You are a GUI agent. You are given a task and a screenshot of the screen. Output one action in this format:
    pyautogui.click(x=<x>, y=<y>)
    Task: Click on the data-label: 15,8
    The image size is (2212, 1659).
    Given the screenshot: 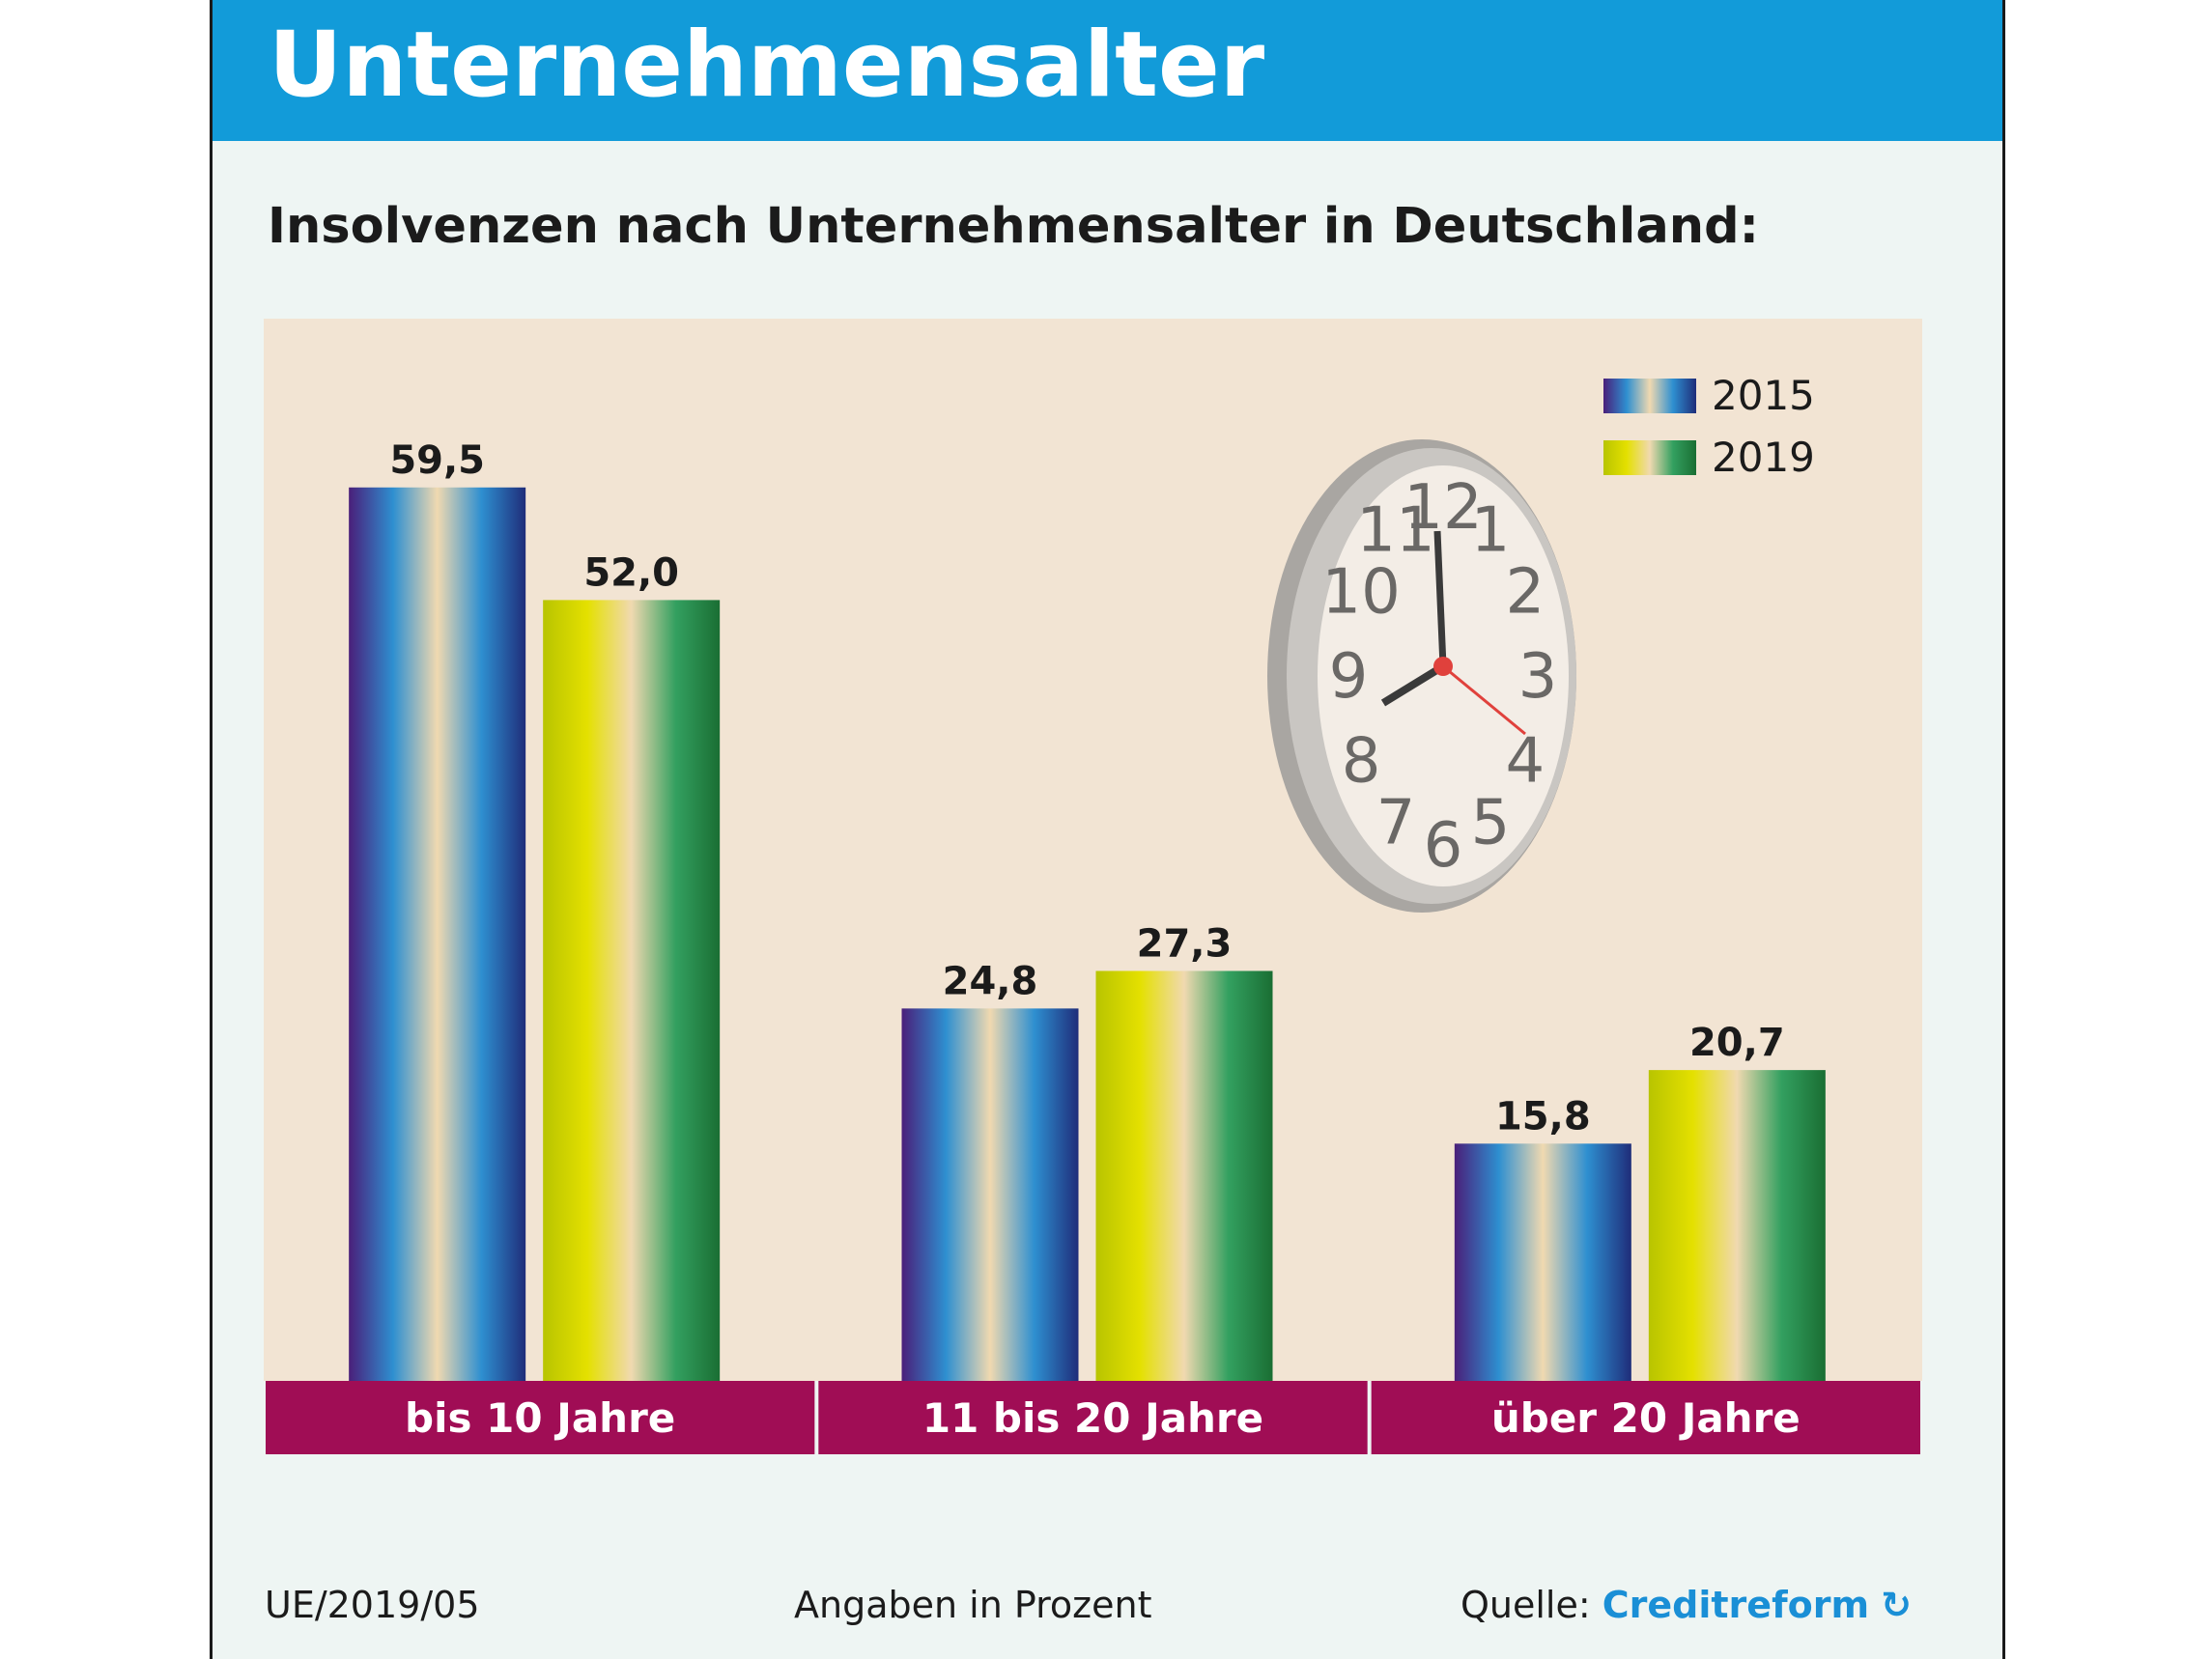 What is the action you would take?
    pyautogui.click(x=1543, y=1117)
    